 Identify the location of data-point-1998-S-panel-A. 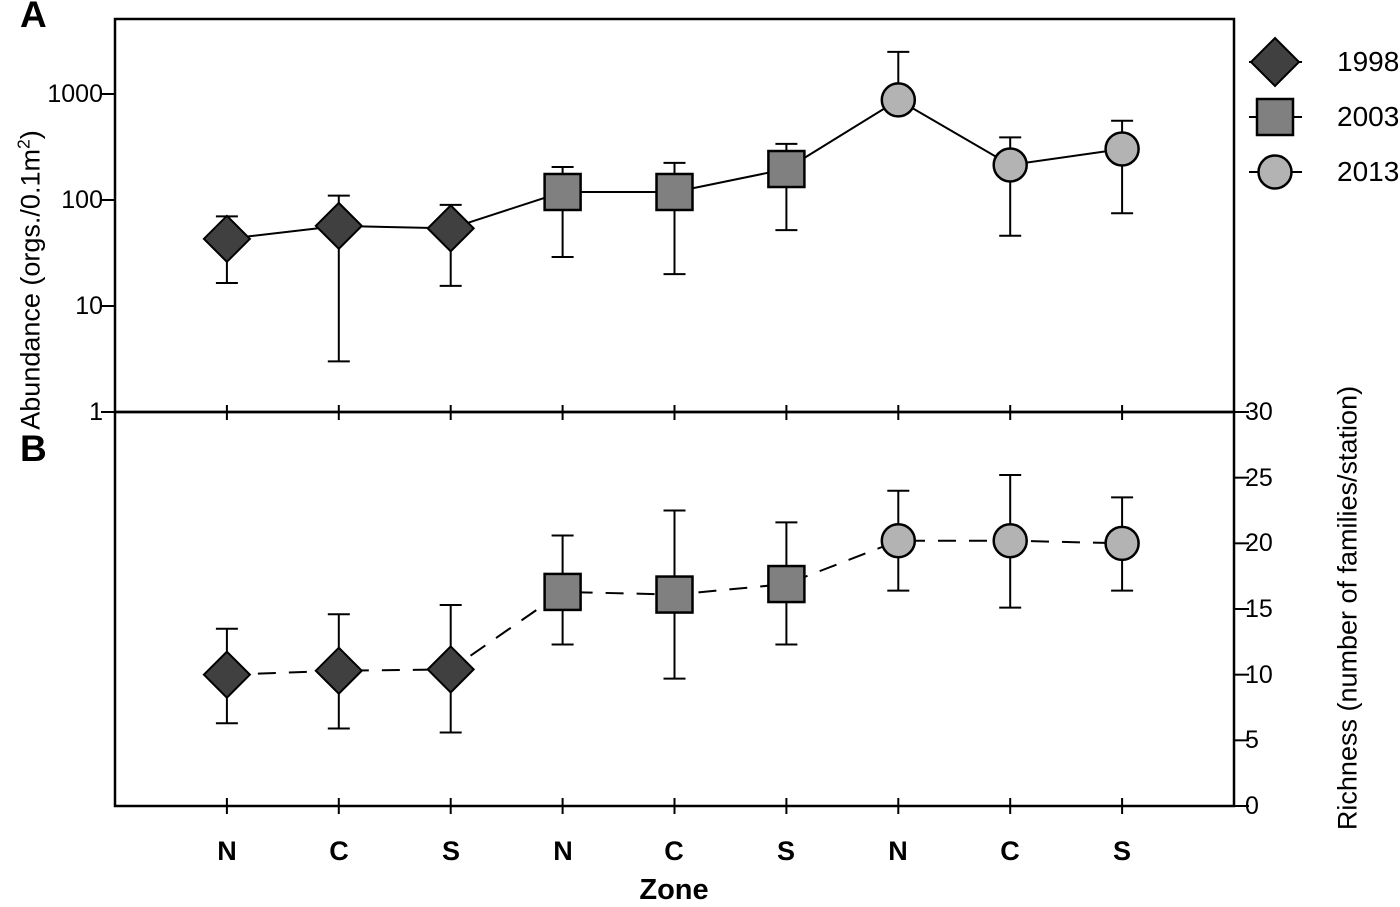
(451, 228).